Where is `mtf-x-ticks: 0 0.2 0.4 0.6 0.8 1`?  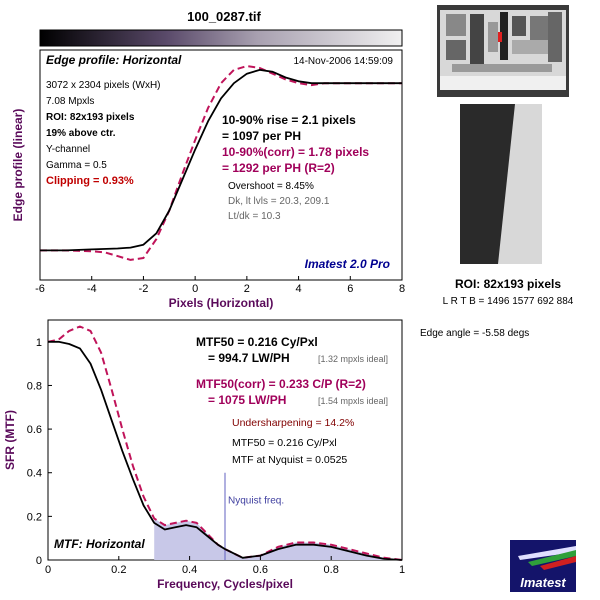 mtf-x-ticks: 0 0.2 0.4 0.6 0.8 1 is located at coordinates (225, 566).